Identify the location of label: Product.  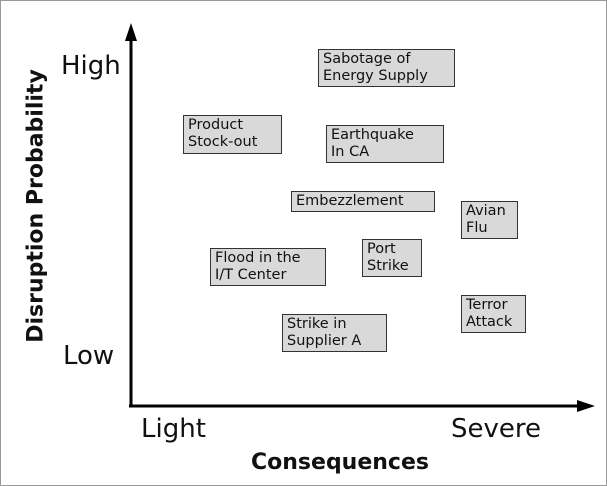
(216, 125).